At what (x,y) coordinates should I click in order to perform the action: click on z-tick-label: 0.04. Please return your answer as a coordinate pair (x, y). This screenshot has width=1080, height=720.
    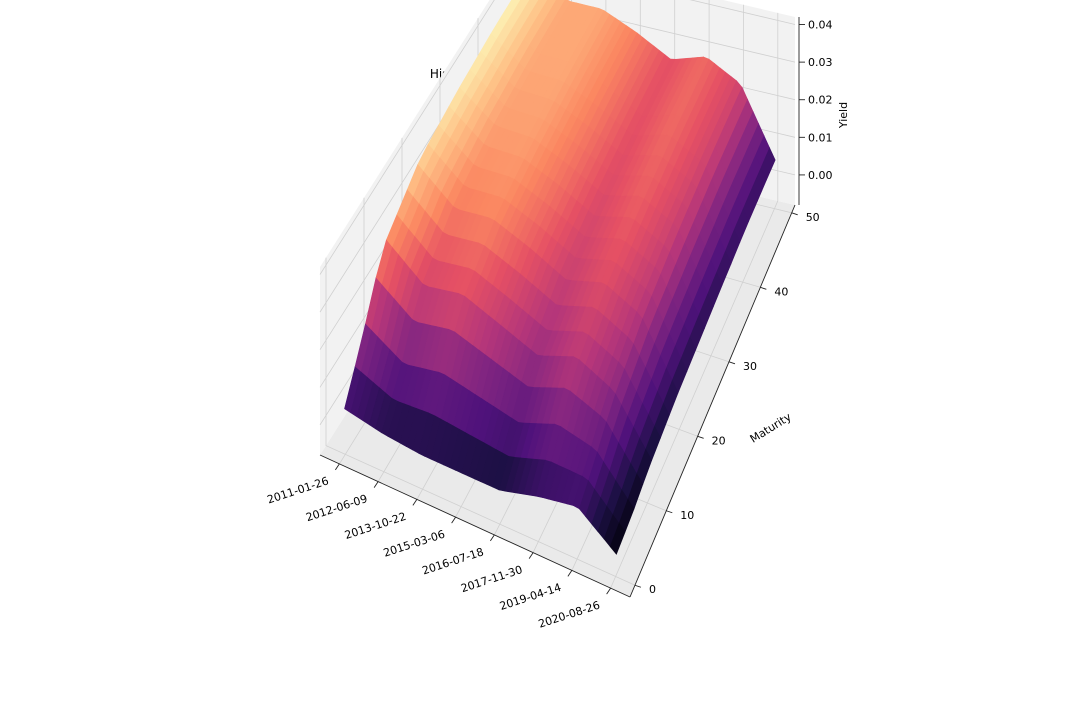
    Looking at the image, I should click on (820, 25).